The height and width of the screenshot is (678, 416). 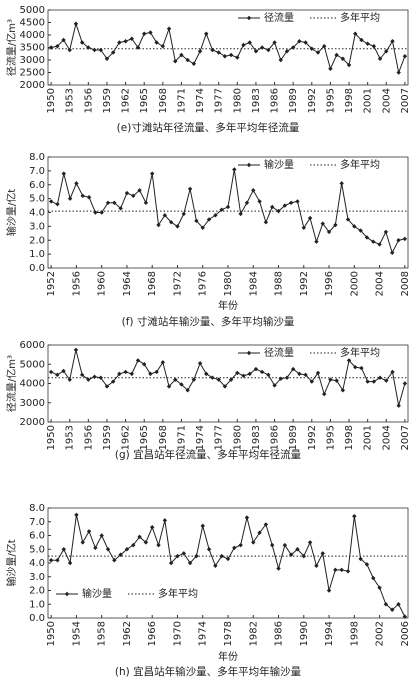 I want to click on x-tick-label: 1974, so click(x=203, y=633).